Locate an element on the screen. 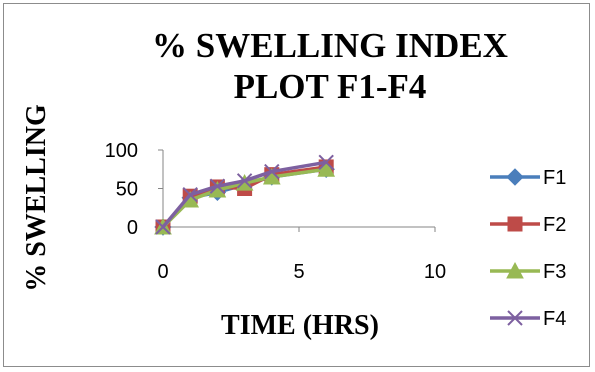 This screenshot has width=595, height=372. legend: F1 F2 F3 F4 is located at coordinates (528, 248).